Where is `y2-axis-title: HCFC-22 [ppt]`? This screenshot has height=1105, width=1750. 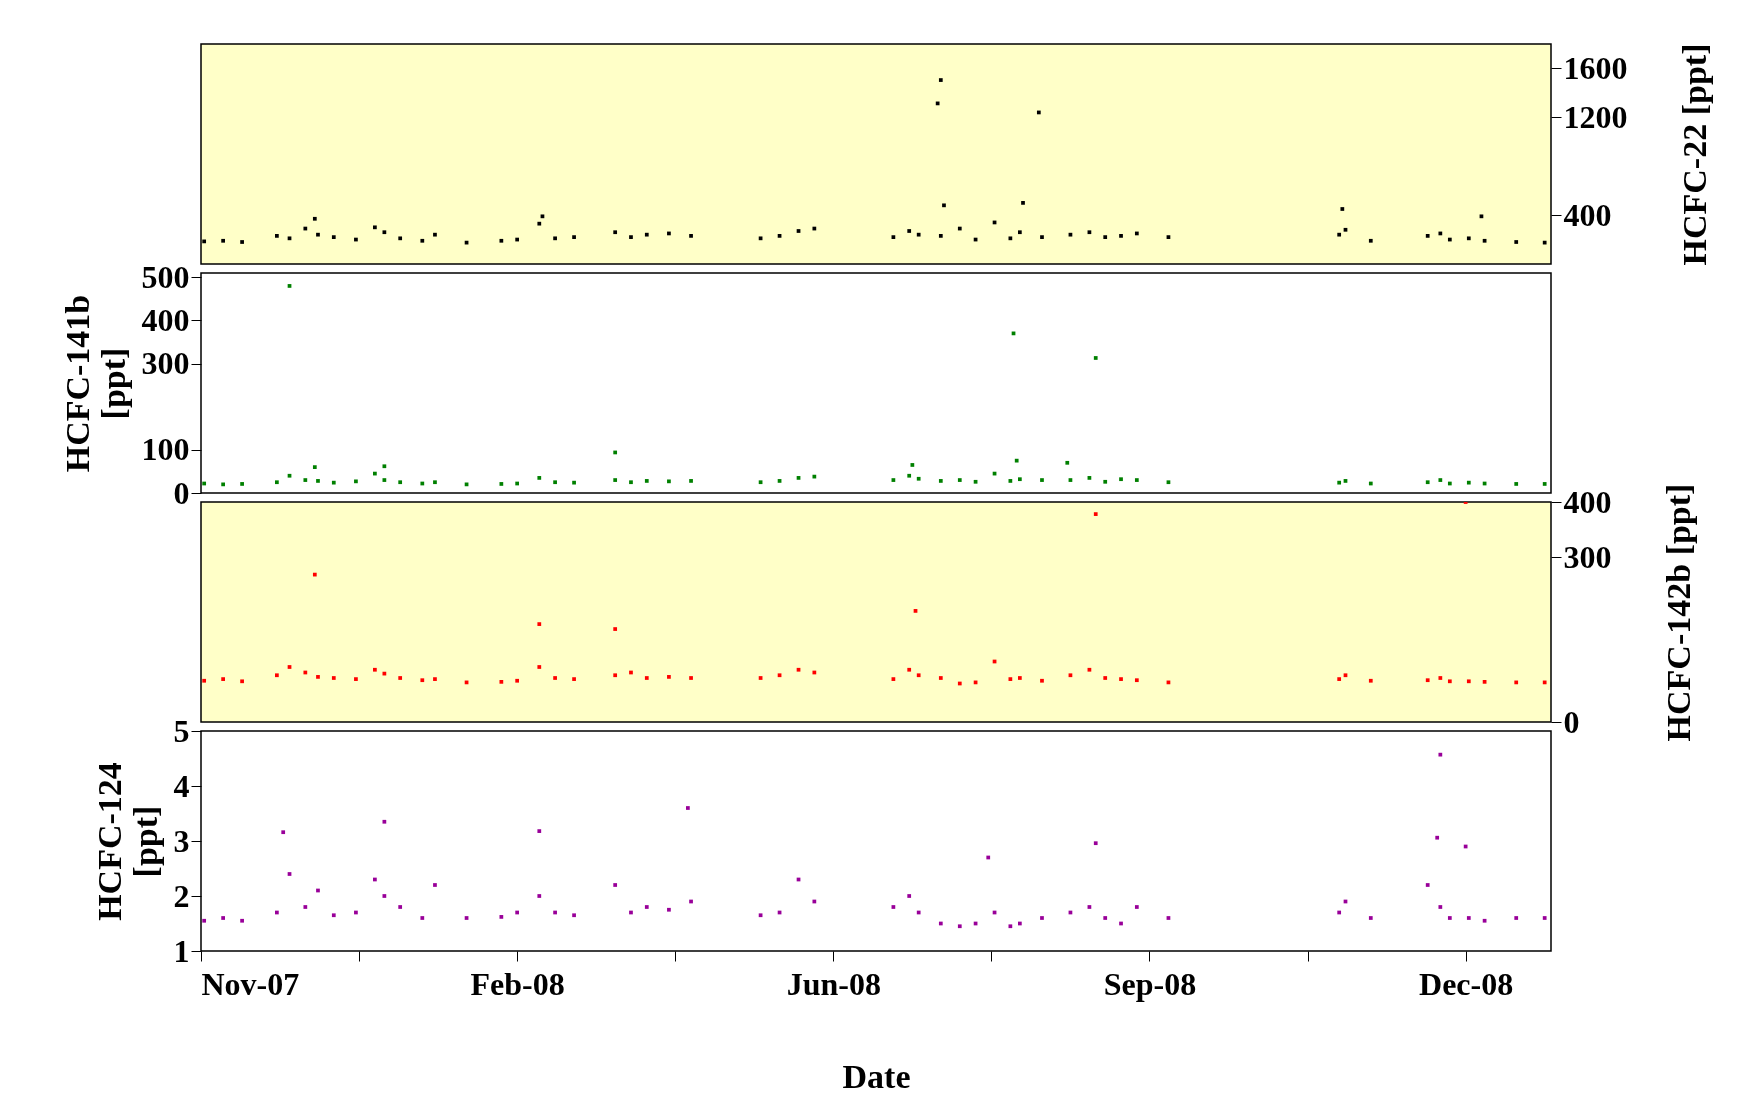 y2-axis-title: HCFC-22 [ppt] is located at coordinates (1694, 154).